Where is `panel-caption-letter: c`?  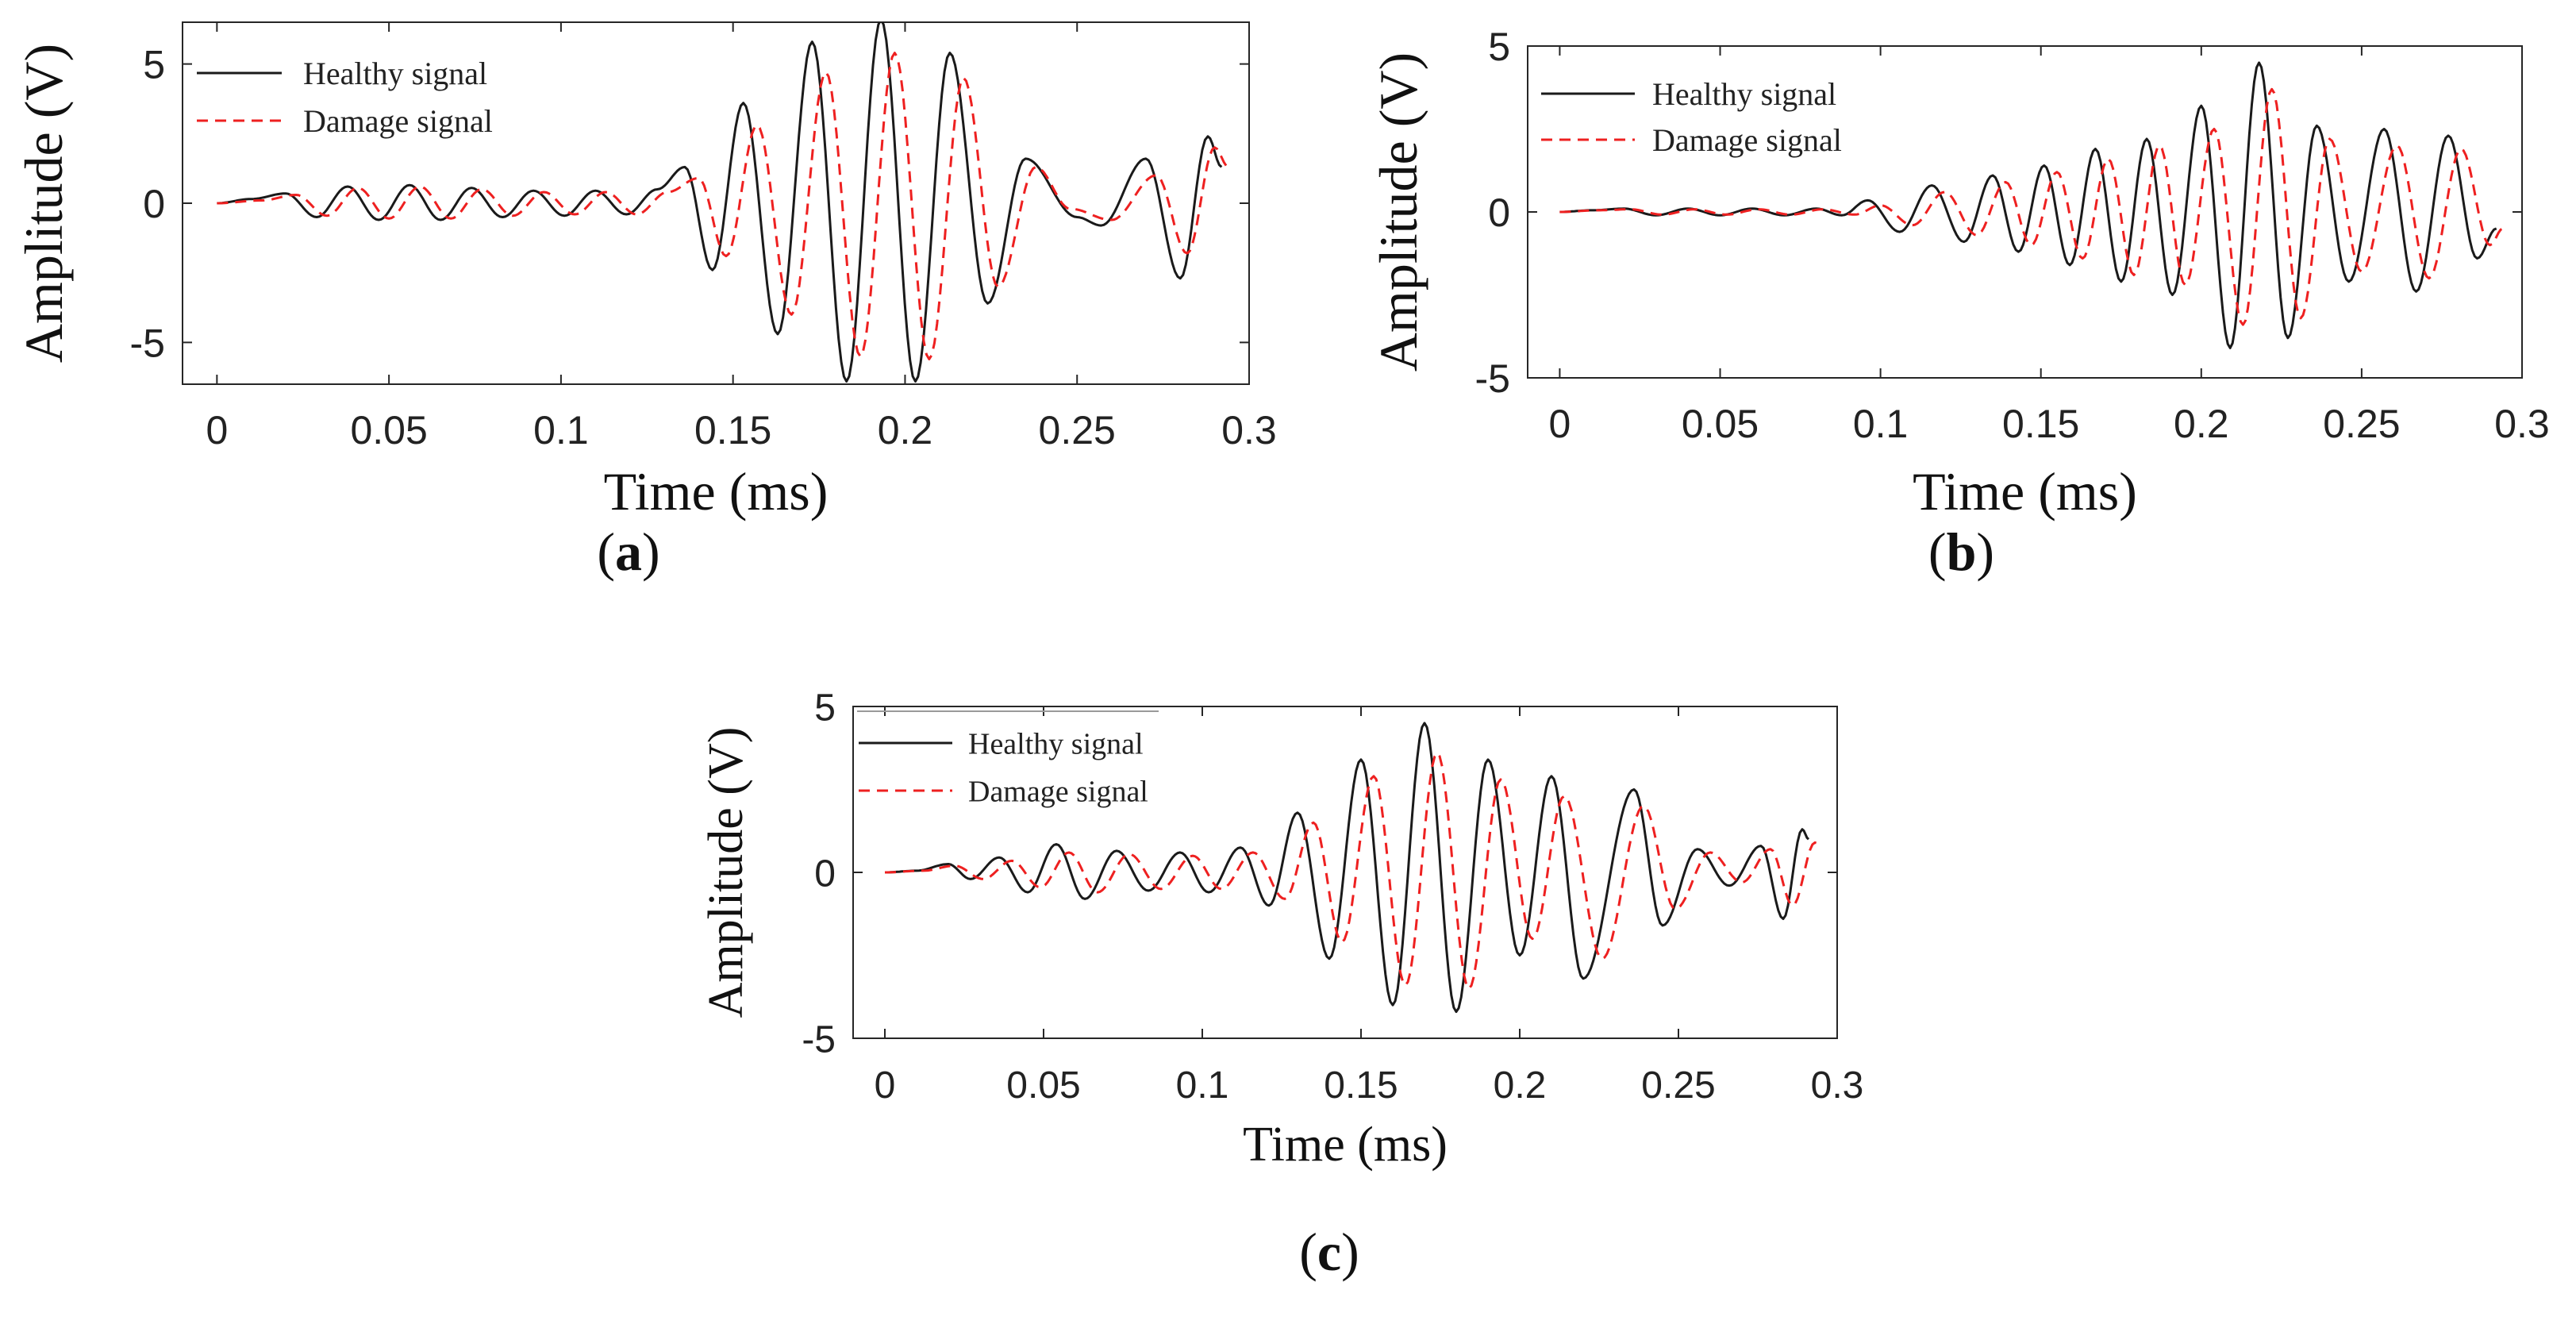 panel-caption-letter: c is located at coordinates (1329, 1252).